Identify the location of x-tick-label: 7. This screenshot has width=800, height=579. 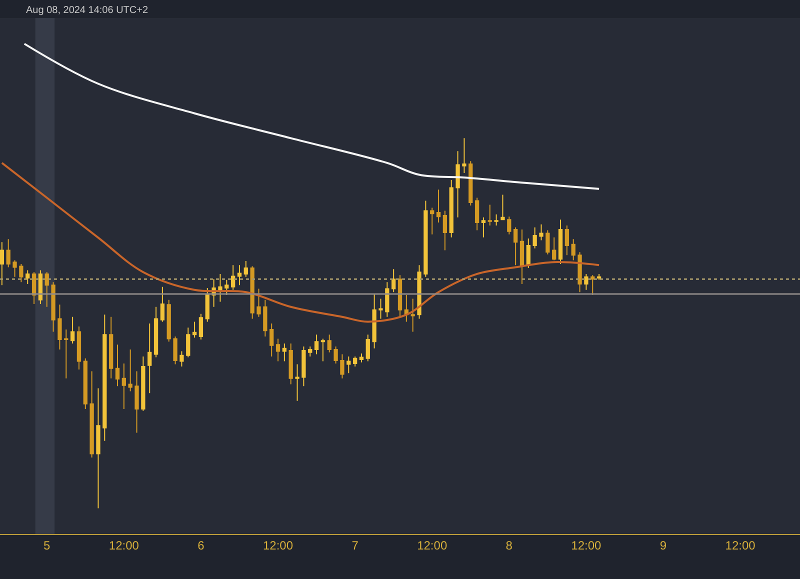
(355, 545).